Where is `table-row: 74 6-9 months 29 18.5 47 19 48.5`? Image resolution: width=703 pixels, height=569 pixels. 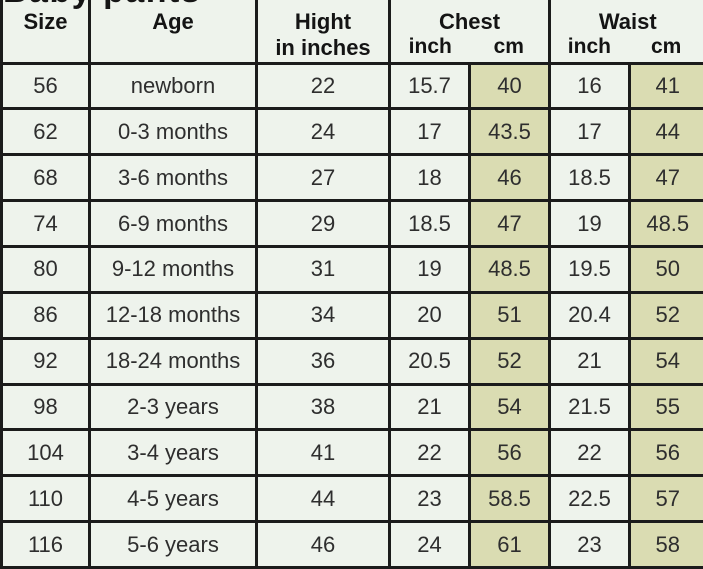
table-row: 74 6-9 months 29 18.5 47 19 48.5 is located at coordinates (351, 223).